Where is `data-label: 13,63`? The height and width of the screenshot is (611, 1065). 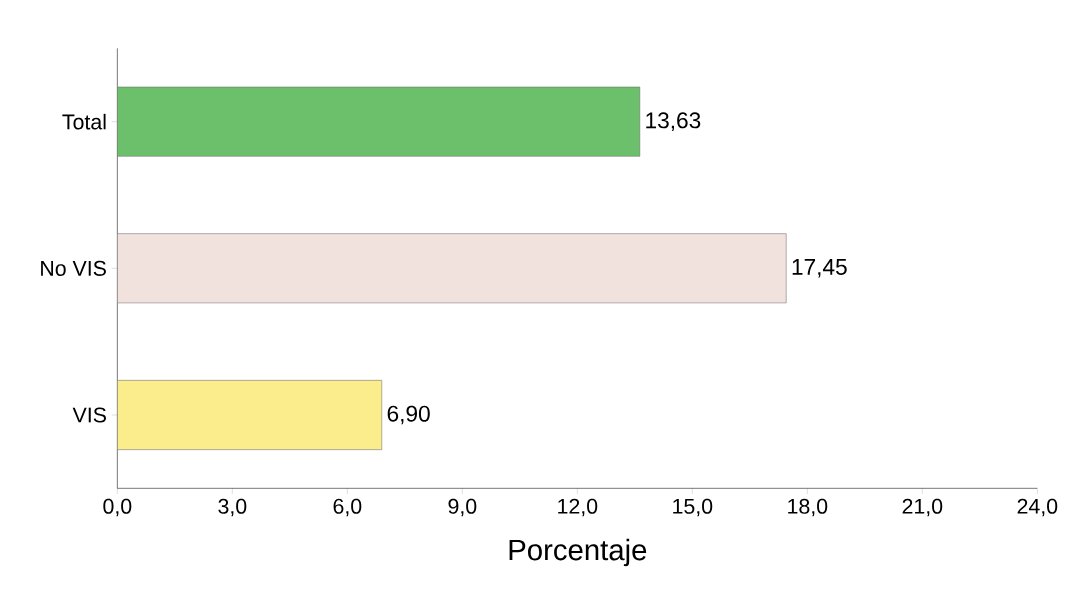
data-label: 13,63 is located at coordinates (673, 122).